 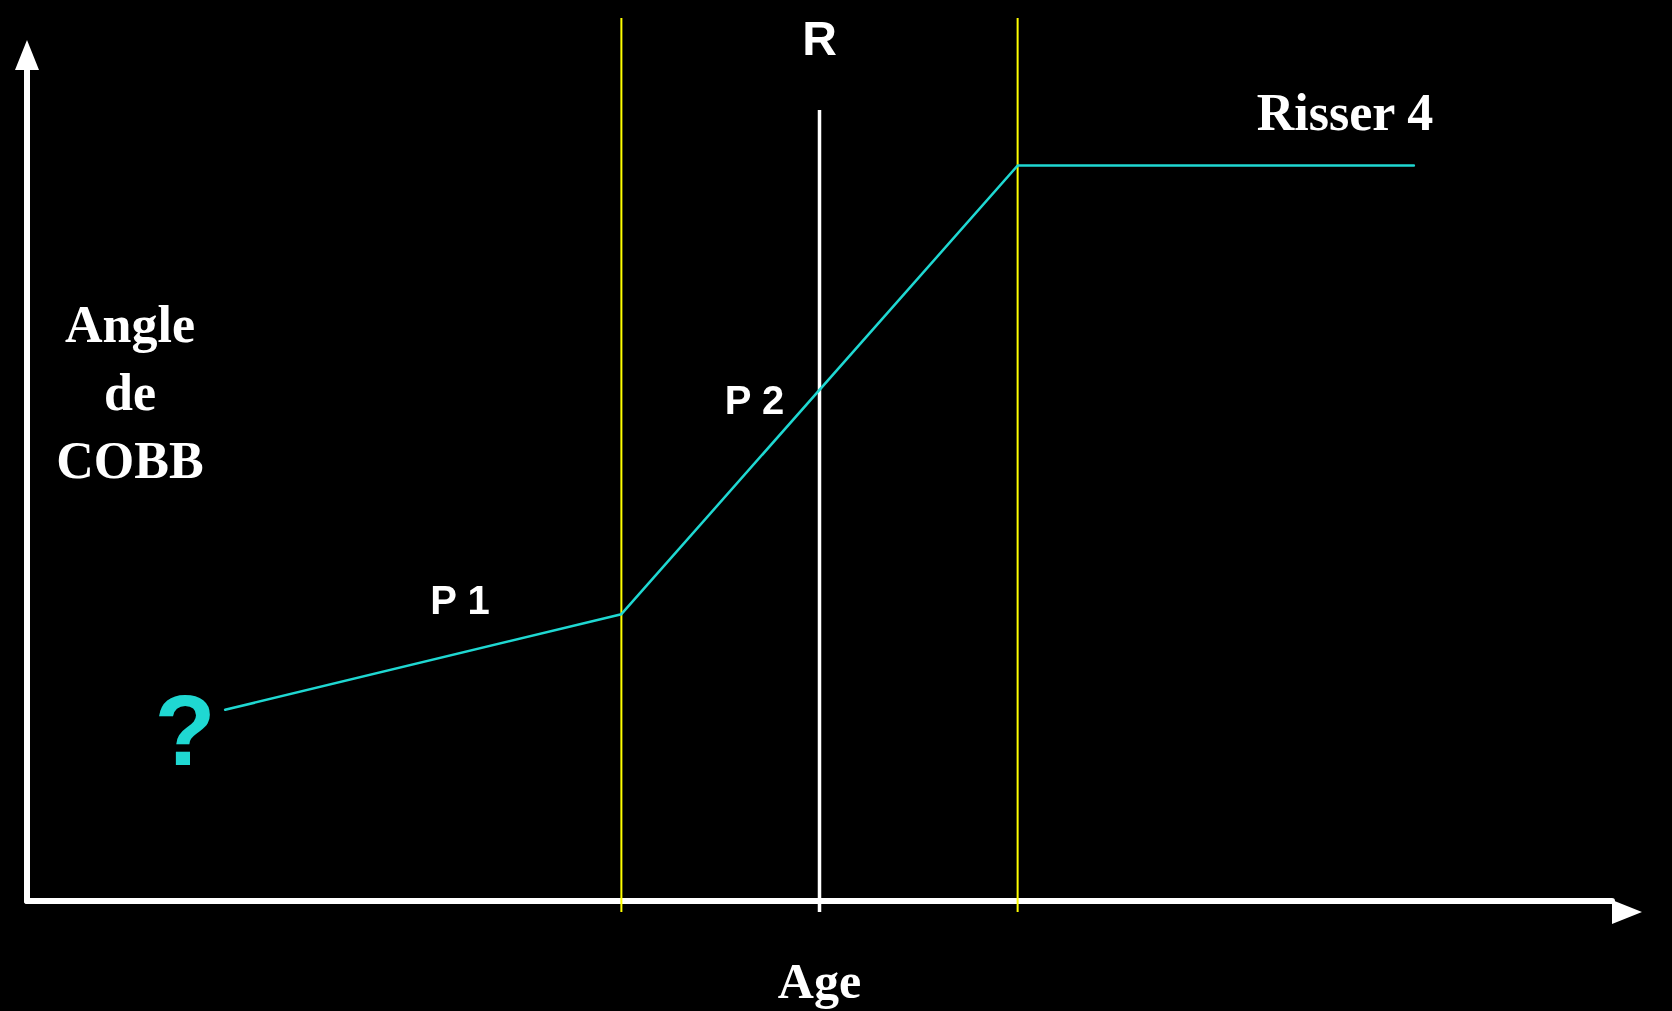 I want to click on annotation: ?, so click(x=185, y=730).